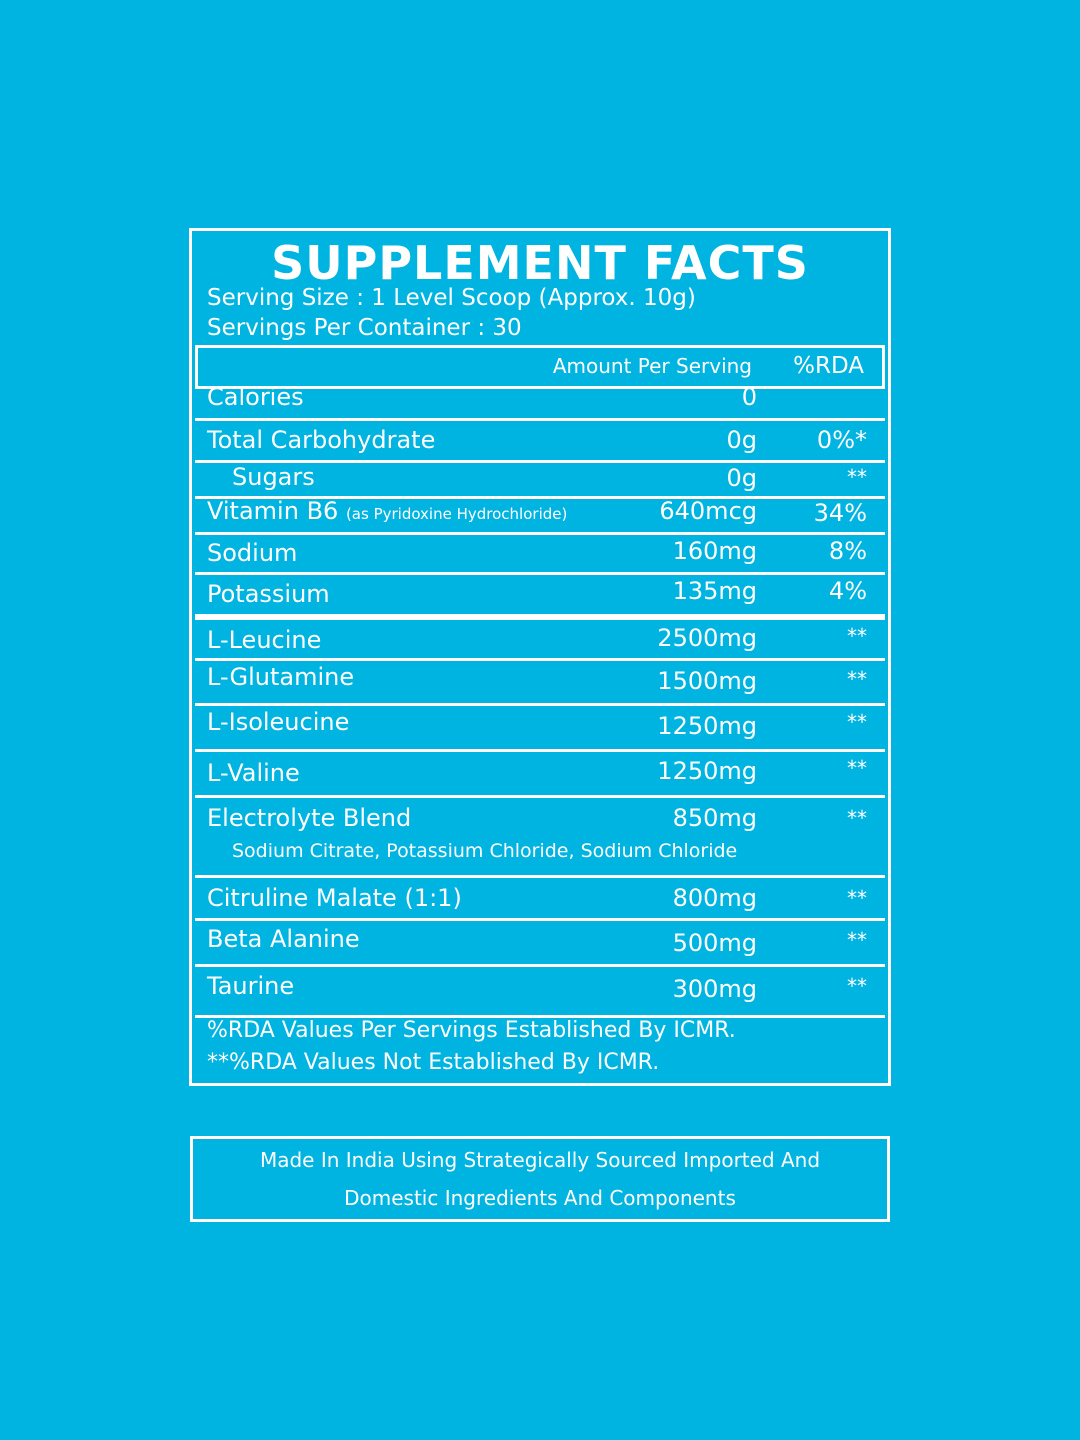 The width and height of the screenshot is (1080, 1440). What do you see at coordinates (749, 397) in the screenshot?
I see `row-amount: 0` at bounding box center [749, 397].